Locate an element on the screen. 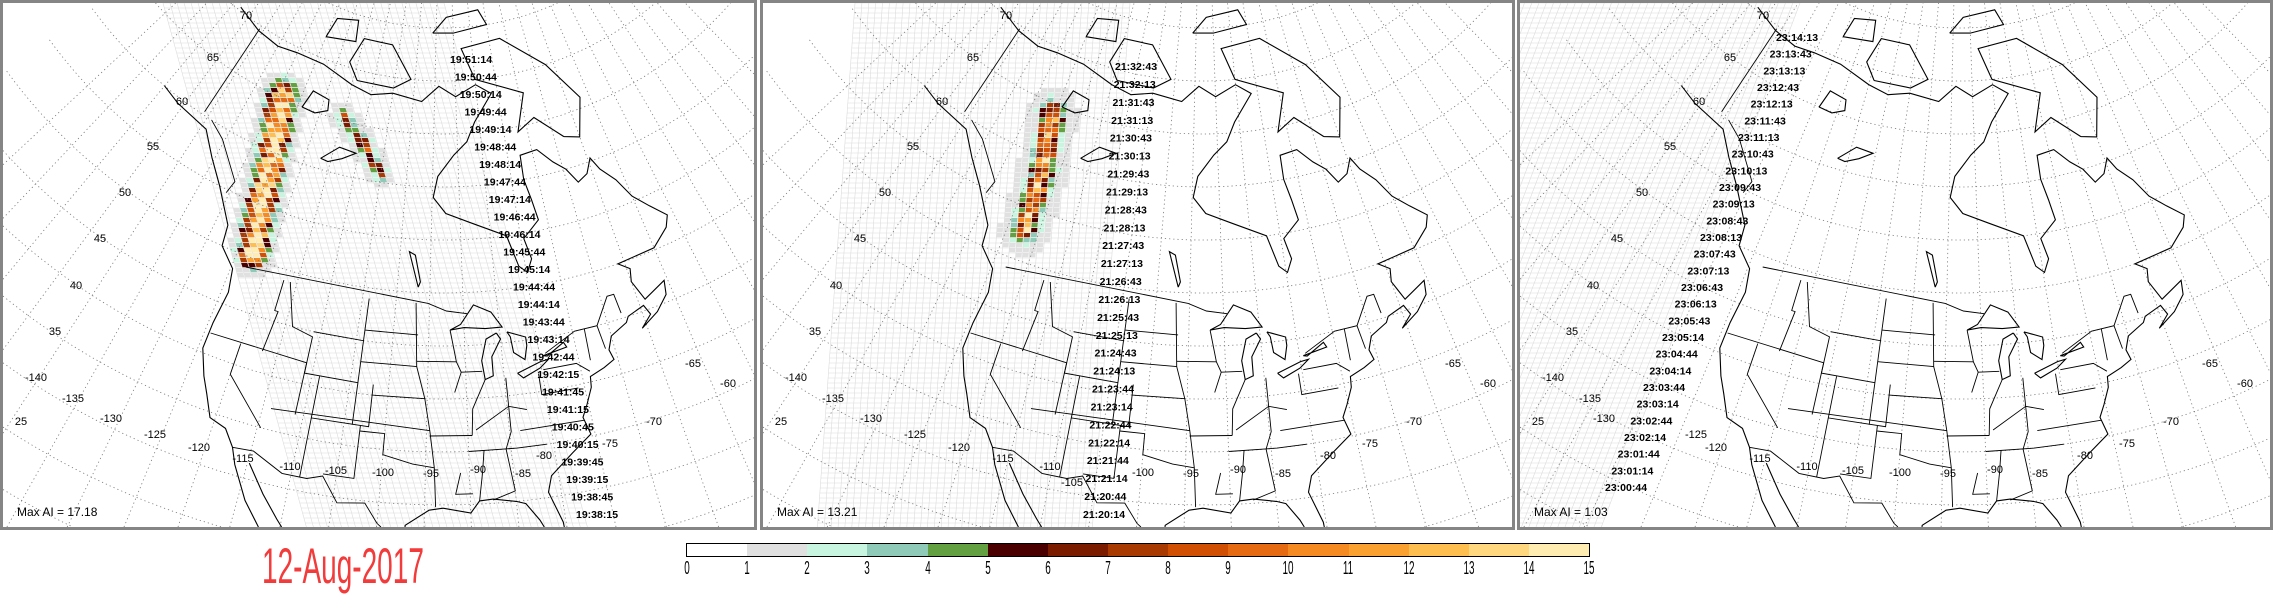 The width and height of the screenshot is (2274, 600). scan-timestamp: 21:29:43 is located at coordinates (1128, 175).